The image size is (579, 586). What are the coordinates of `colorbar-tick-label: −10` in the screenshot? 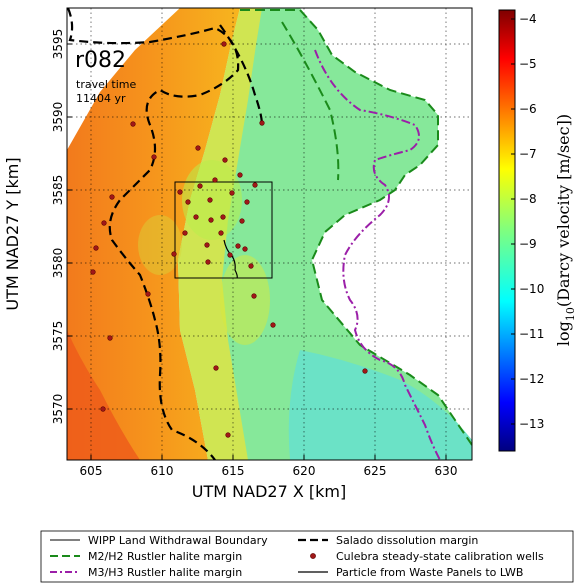 It's located at (531, 289).